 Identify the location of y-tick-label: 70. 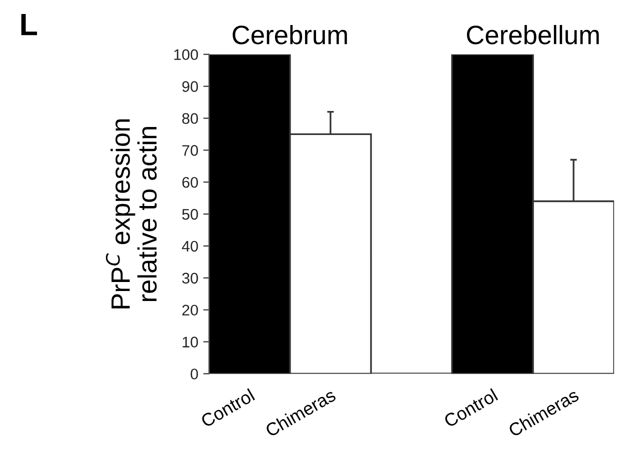
(190, 150).